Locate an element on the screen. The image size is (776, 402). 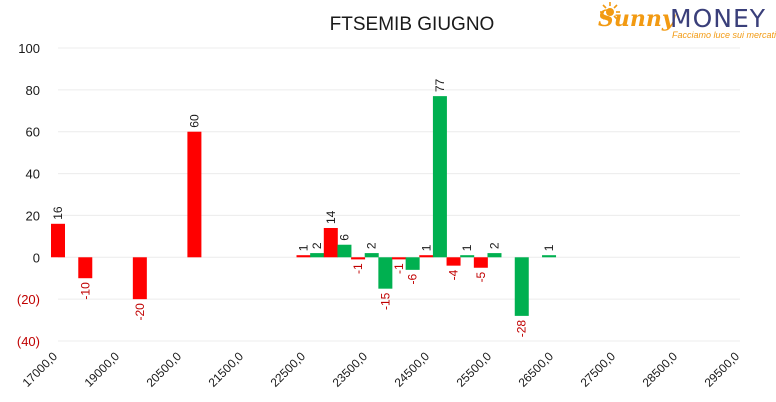
y-tick-label: (40) is located at coordinates (28, 341).